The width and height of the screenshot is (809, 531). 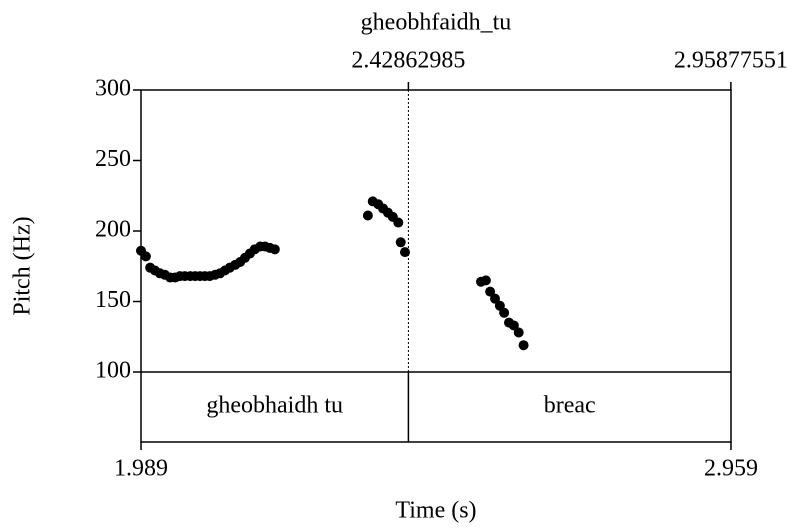 What do you see at coordinates (274, 406) in the screenshot?
I see `tier-label: gheobhaidh tu` at bounding box center [274, 406].